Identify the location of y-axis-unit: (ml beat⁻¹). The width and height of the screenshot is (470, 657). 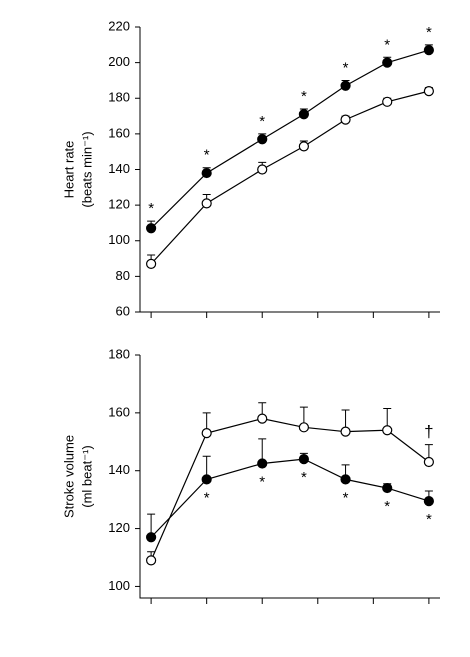
(86, 476).